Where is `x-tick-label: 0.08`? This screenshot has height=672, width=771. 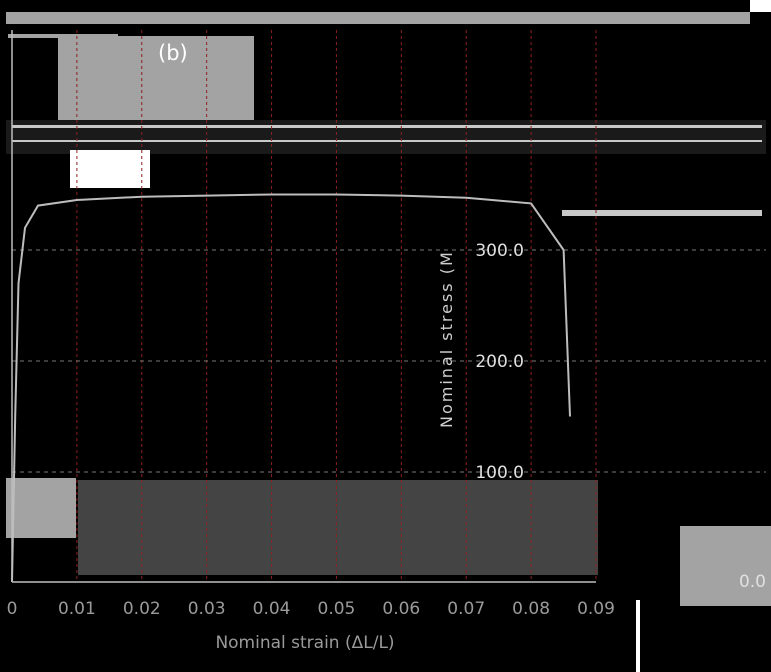
x-tick-label: 0.08 is located at coordinates (531, 609).